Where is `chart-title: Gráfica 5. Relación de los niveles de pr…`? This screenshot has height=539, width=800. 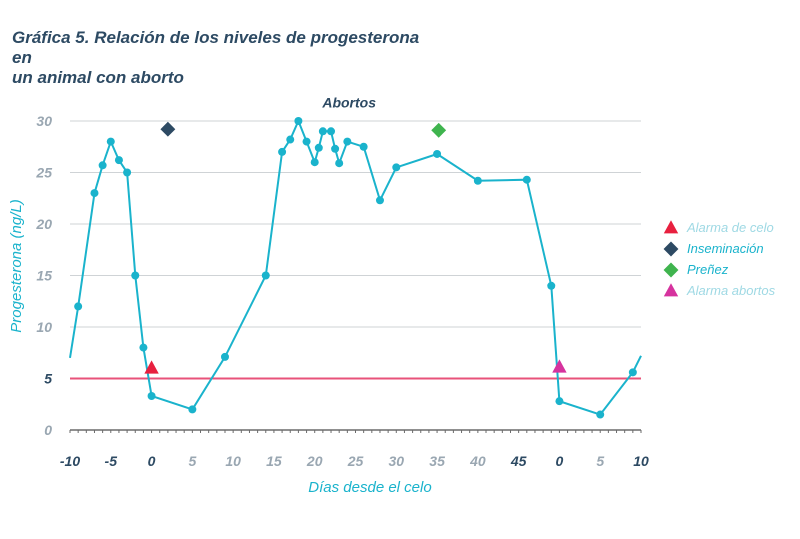
chart-title: Gráfica 5. Relación de los niveles de pr… is located at coordinates (222, 58).